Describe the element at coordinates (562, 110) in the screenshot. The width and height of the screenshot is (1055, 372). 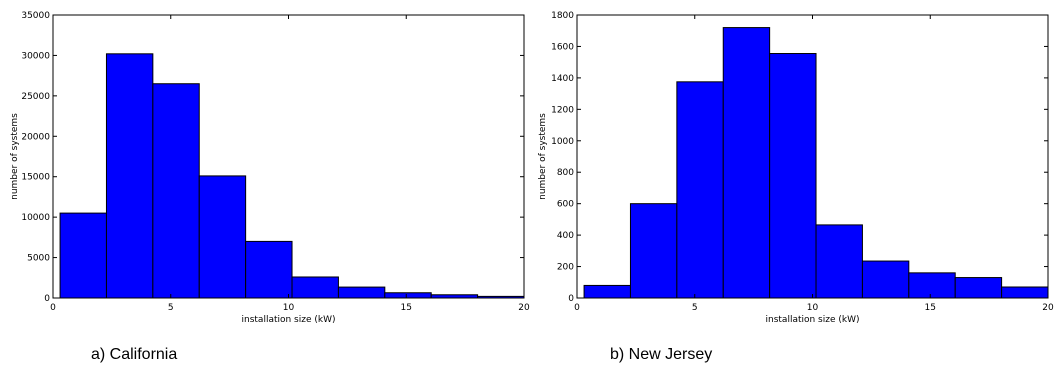
I see `y-tick-label: 1200` at that location.